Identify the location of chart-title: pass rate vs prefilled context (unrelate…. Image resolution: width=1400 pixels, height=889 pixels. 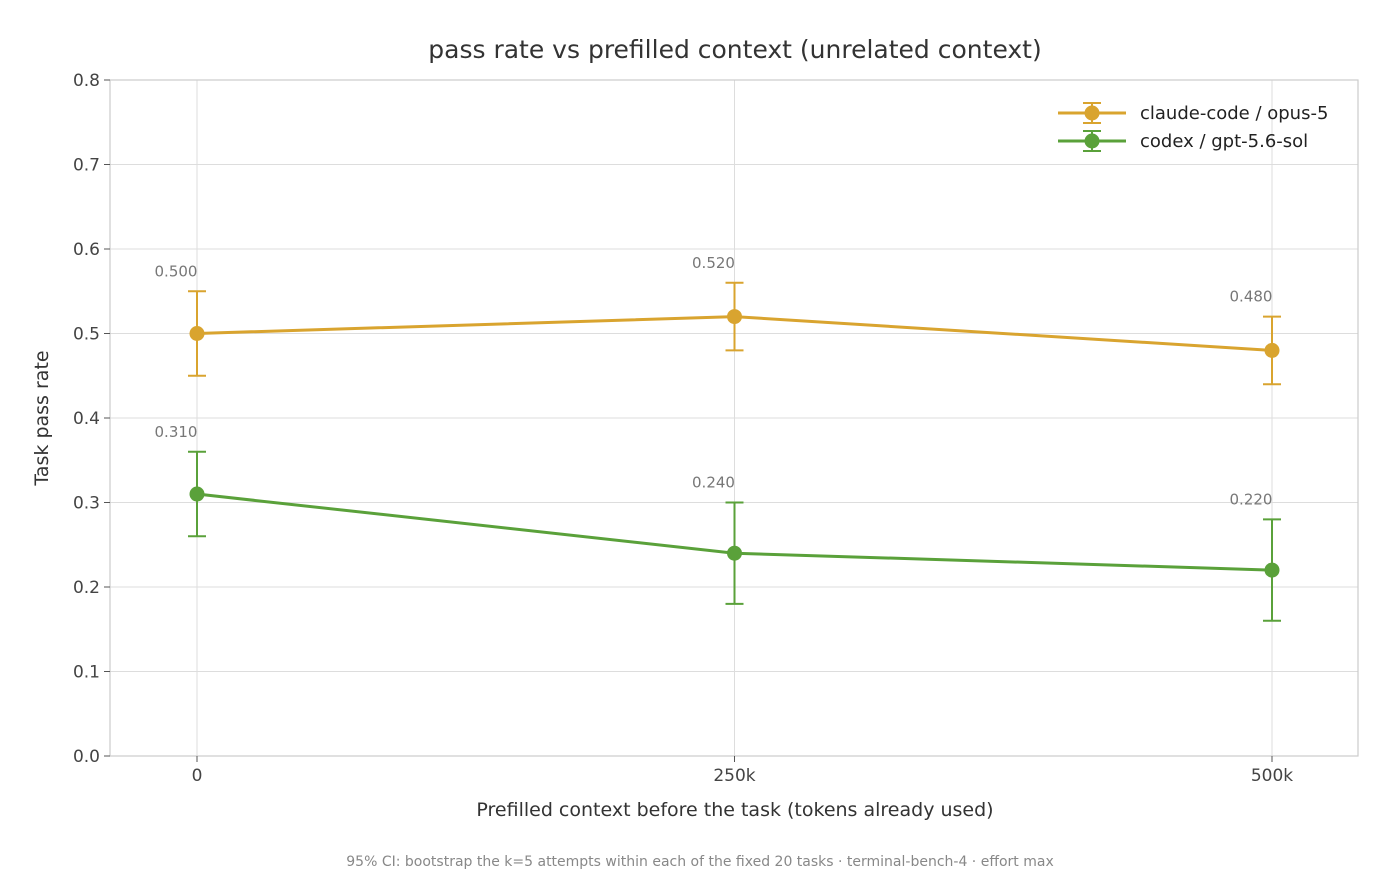
(734, 49).